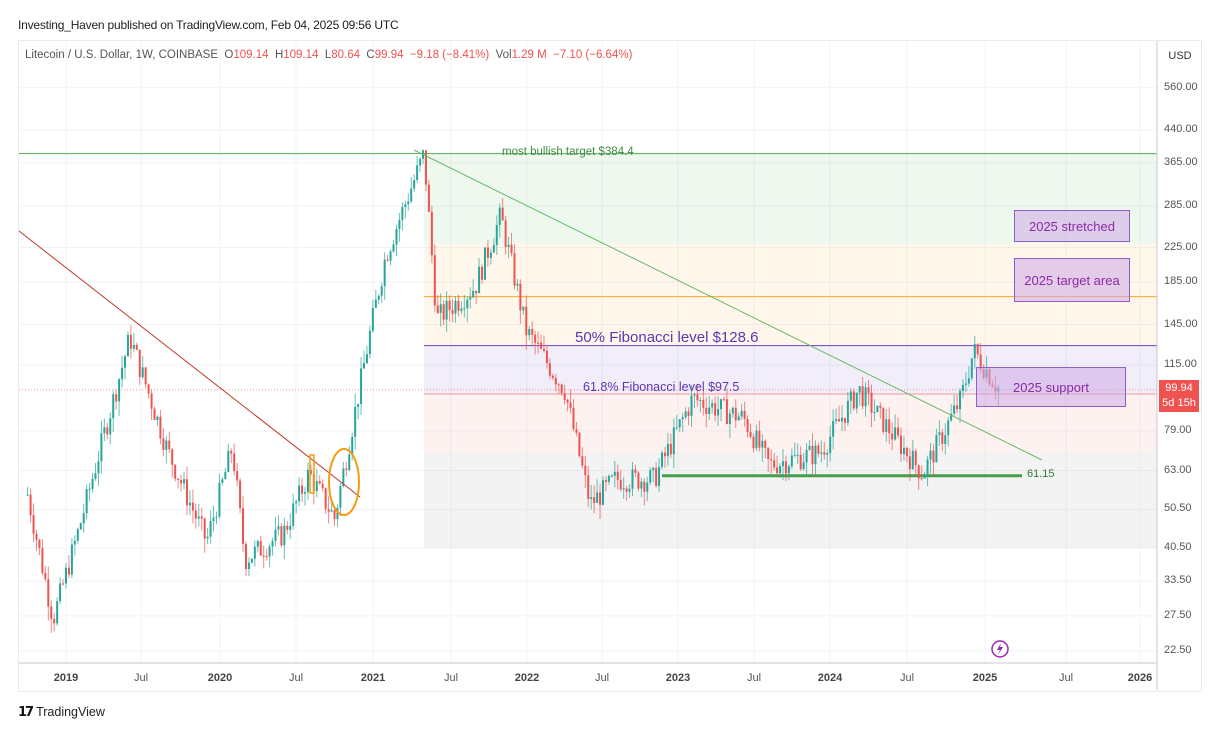 The image size is (1220, 740). I want to click on time-tick: 2023, so click(678, 678).